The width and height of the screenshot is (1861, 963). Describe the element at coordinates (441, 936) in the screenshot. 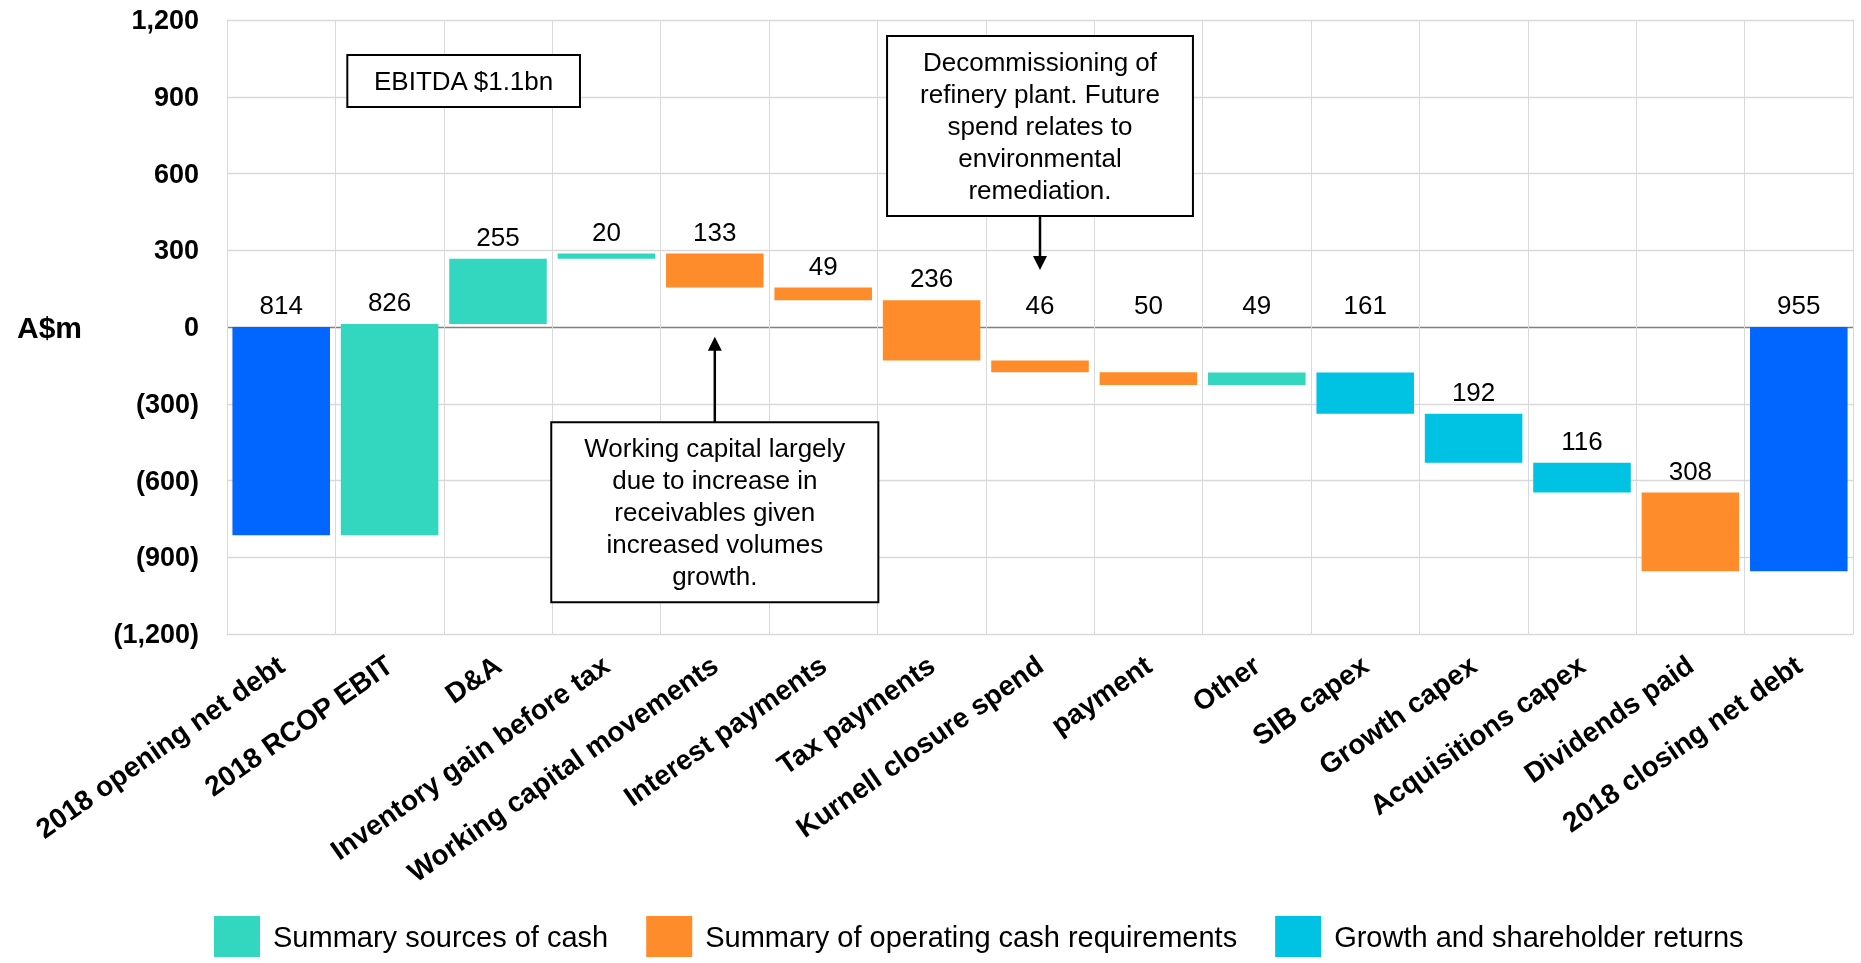

I see `legend-label: Summary sources of cash` at that location.